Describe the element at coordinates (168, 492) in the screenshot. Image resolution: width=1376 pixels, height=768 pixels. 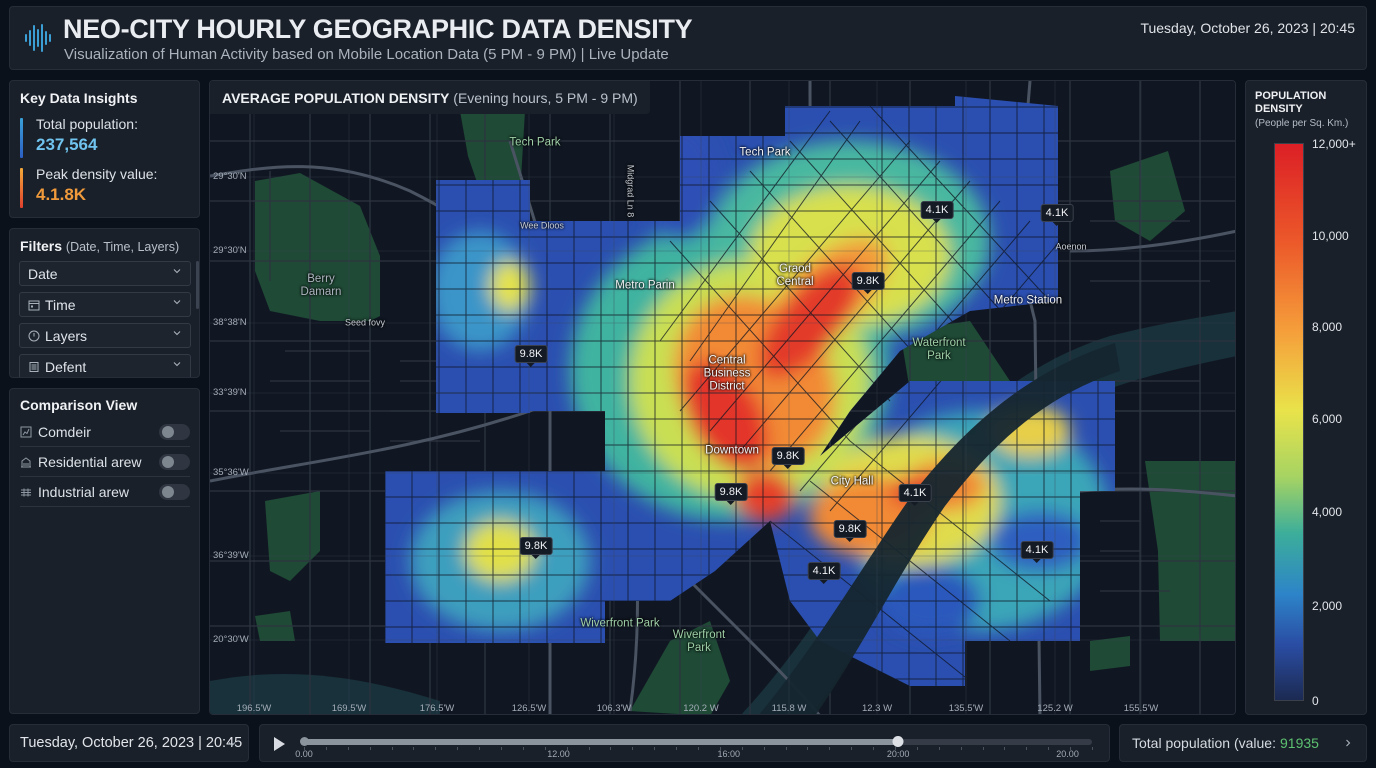
I see `toggle-knob` at that location.